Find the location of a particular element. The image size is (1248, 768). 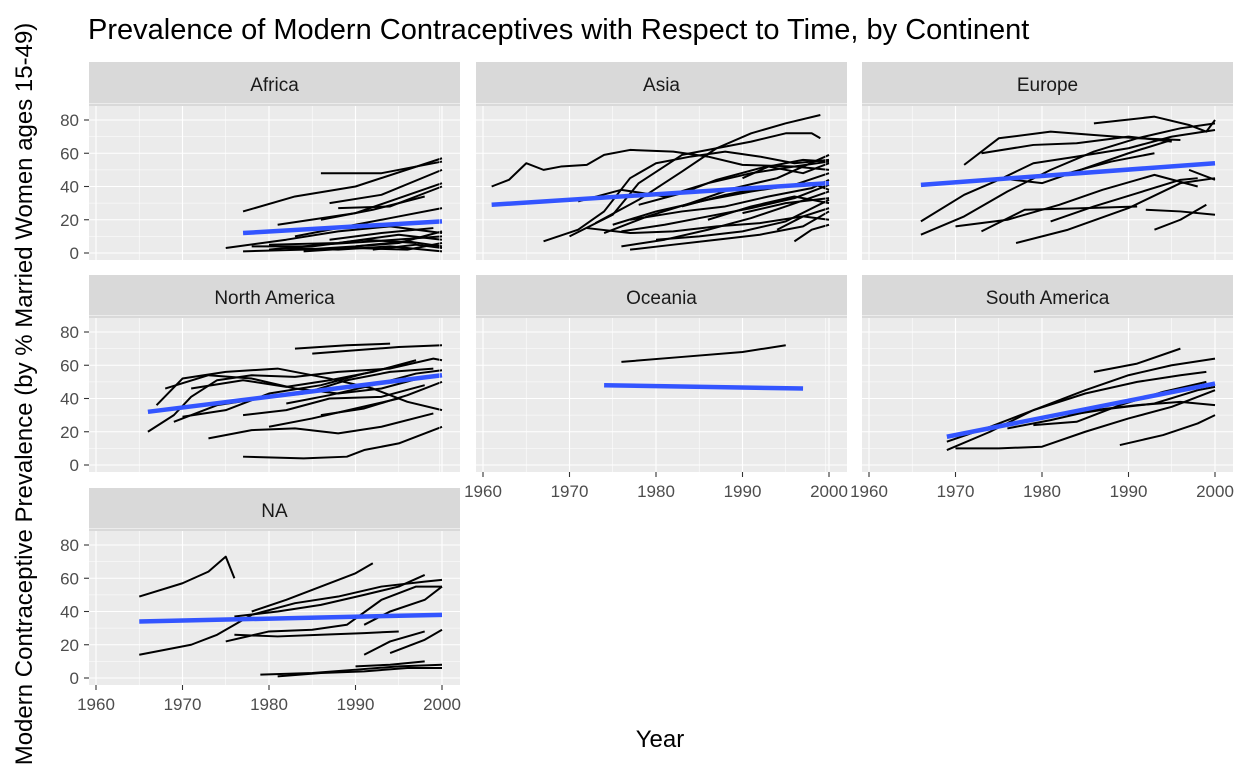

strip-label: Asia is located at coordinates (661, 85).